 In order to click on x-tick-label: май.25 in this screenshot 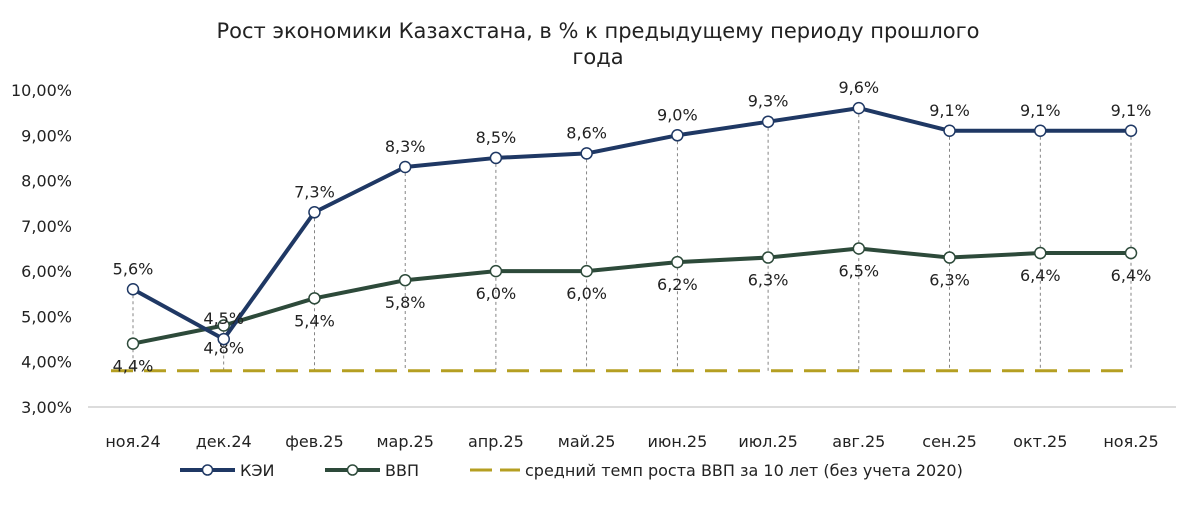, I will do `click(587, 441)`.